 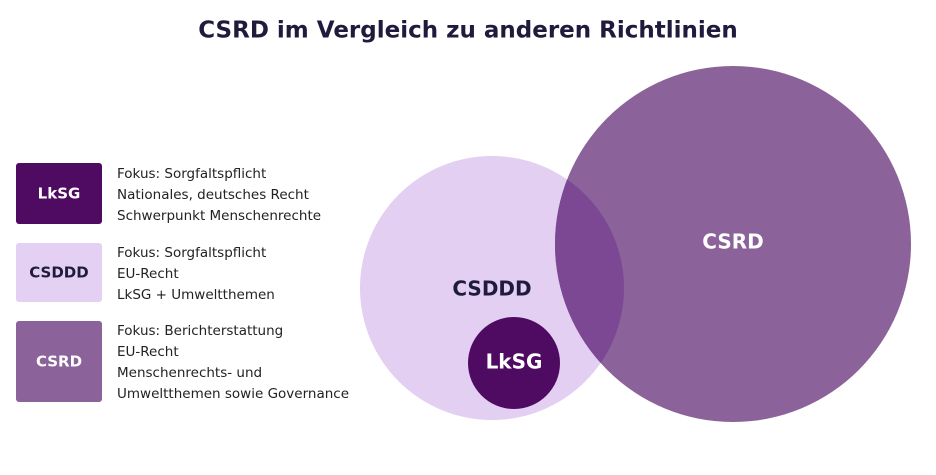 What do you see at coordinates (219, 216) in the screenshot?
I see `legend-text: Schwerpunkt Menschenrechte` at bounding box center [219, 216].